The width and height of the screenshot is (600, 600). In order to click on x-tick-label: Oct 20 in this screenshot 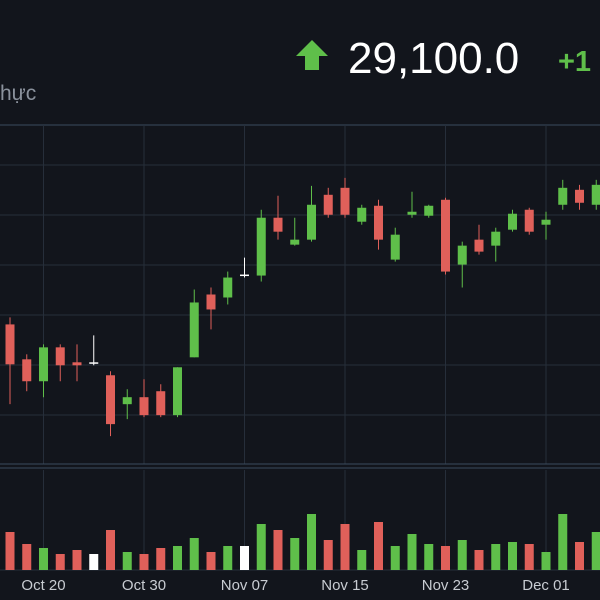, I will do `click(43, 585)`.